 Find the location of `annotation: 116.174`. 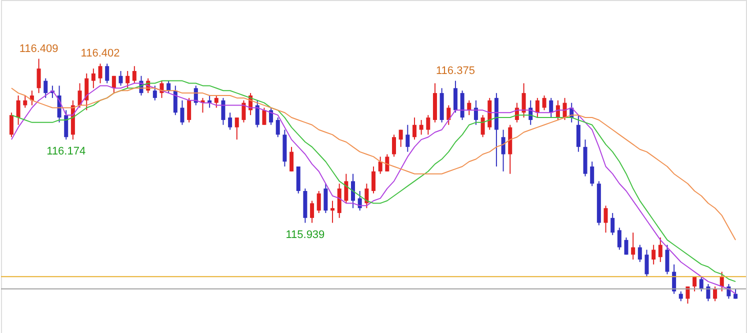

annotation: 116.174 is located at coordinates (66, 152).